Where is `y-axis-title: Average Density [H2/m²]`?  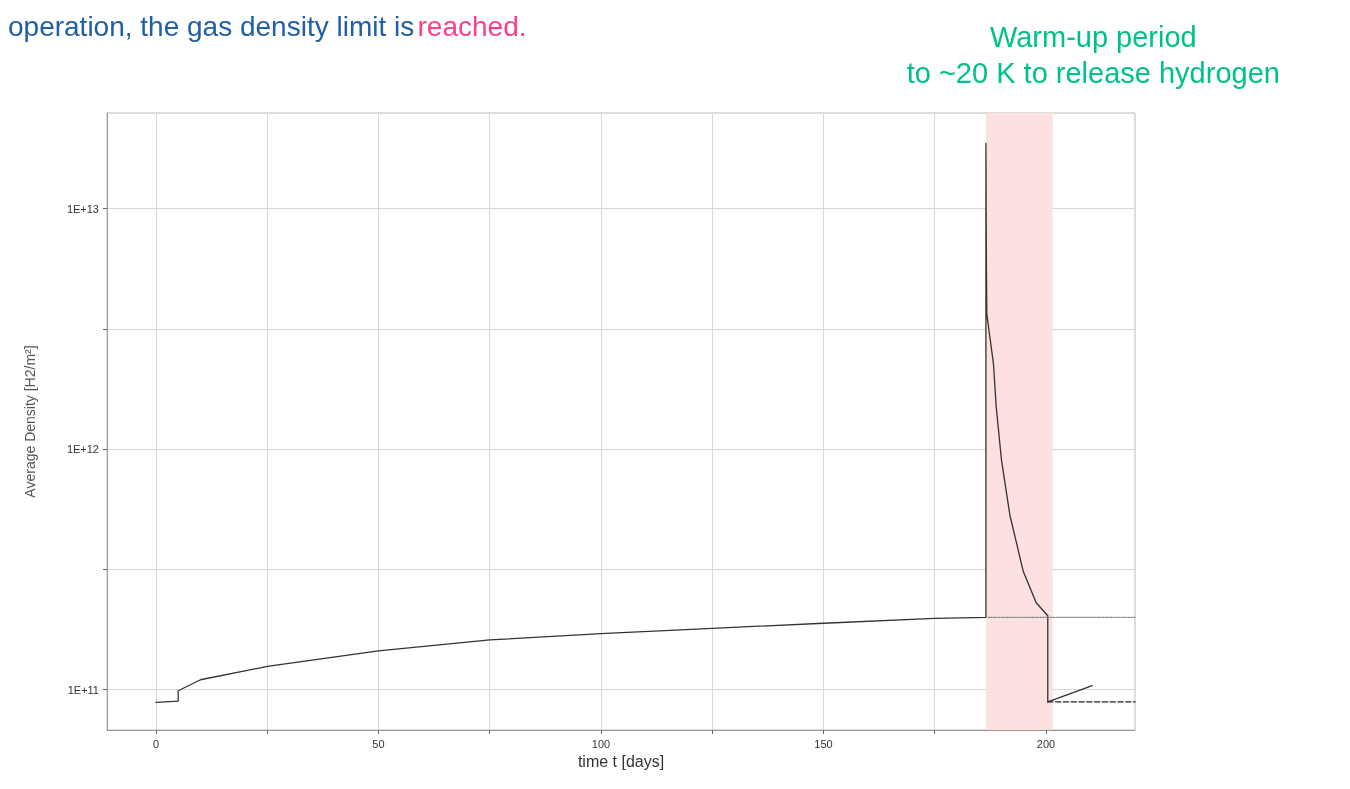 y-axis-title: Average Density [H2/m²] is located at coordinates (30, 421).